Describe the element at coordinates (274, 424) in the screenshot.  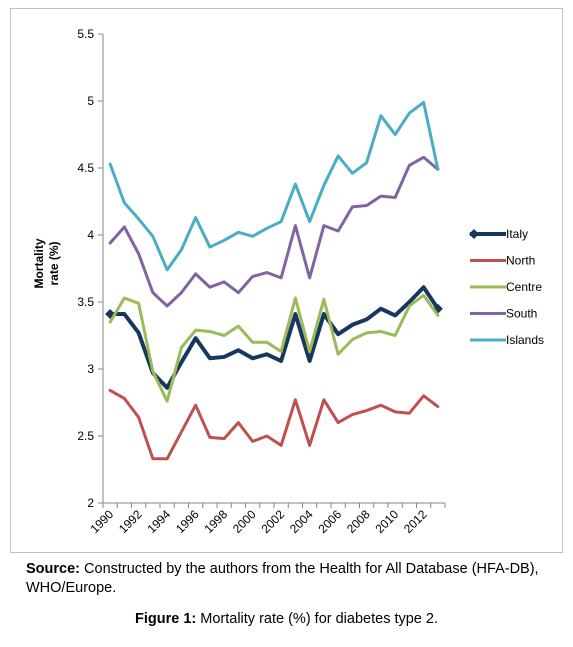
I see `series-line-north` at that location.